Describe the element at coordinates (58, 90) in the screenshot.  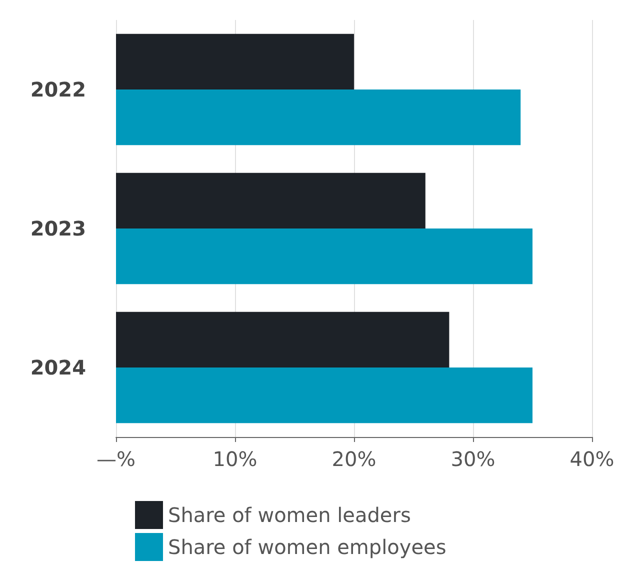
I see `y-tick-label: 2022` at that location.